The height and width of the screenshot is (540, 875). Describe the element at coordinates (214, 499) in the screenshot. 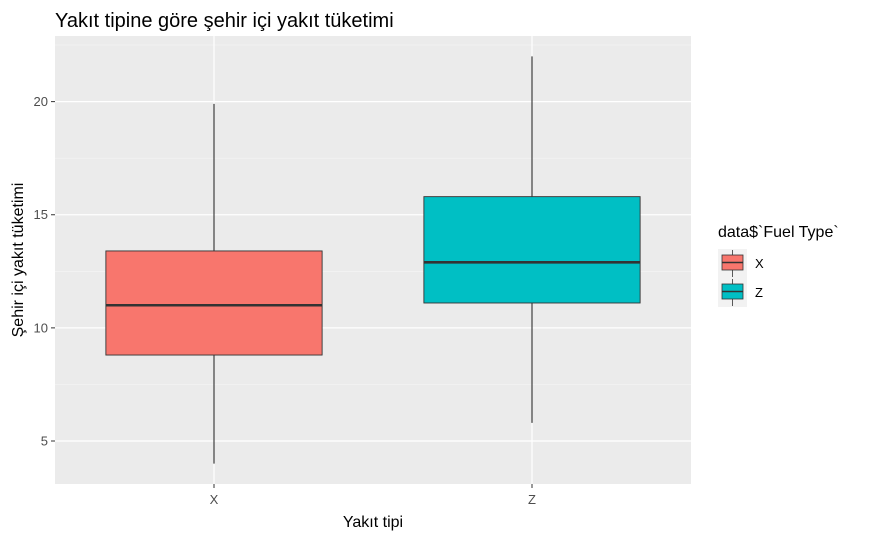

I see `x-tick-label: X` at that location.